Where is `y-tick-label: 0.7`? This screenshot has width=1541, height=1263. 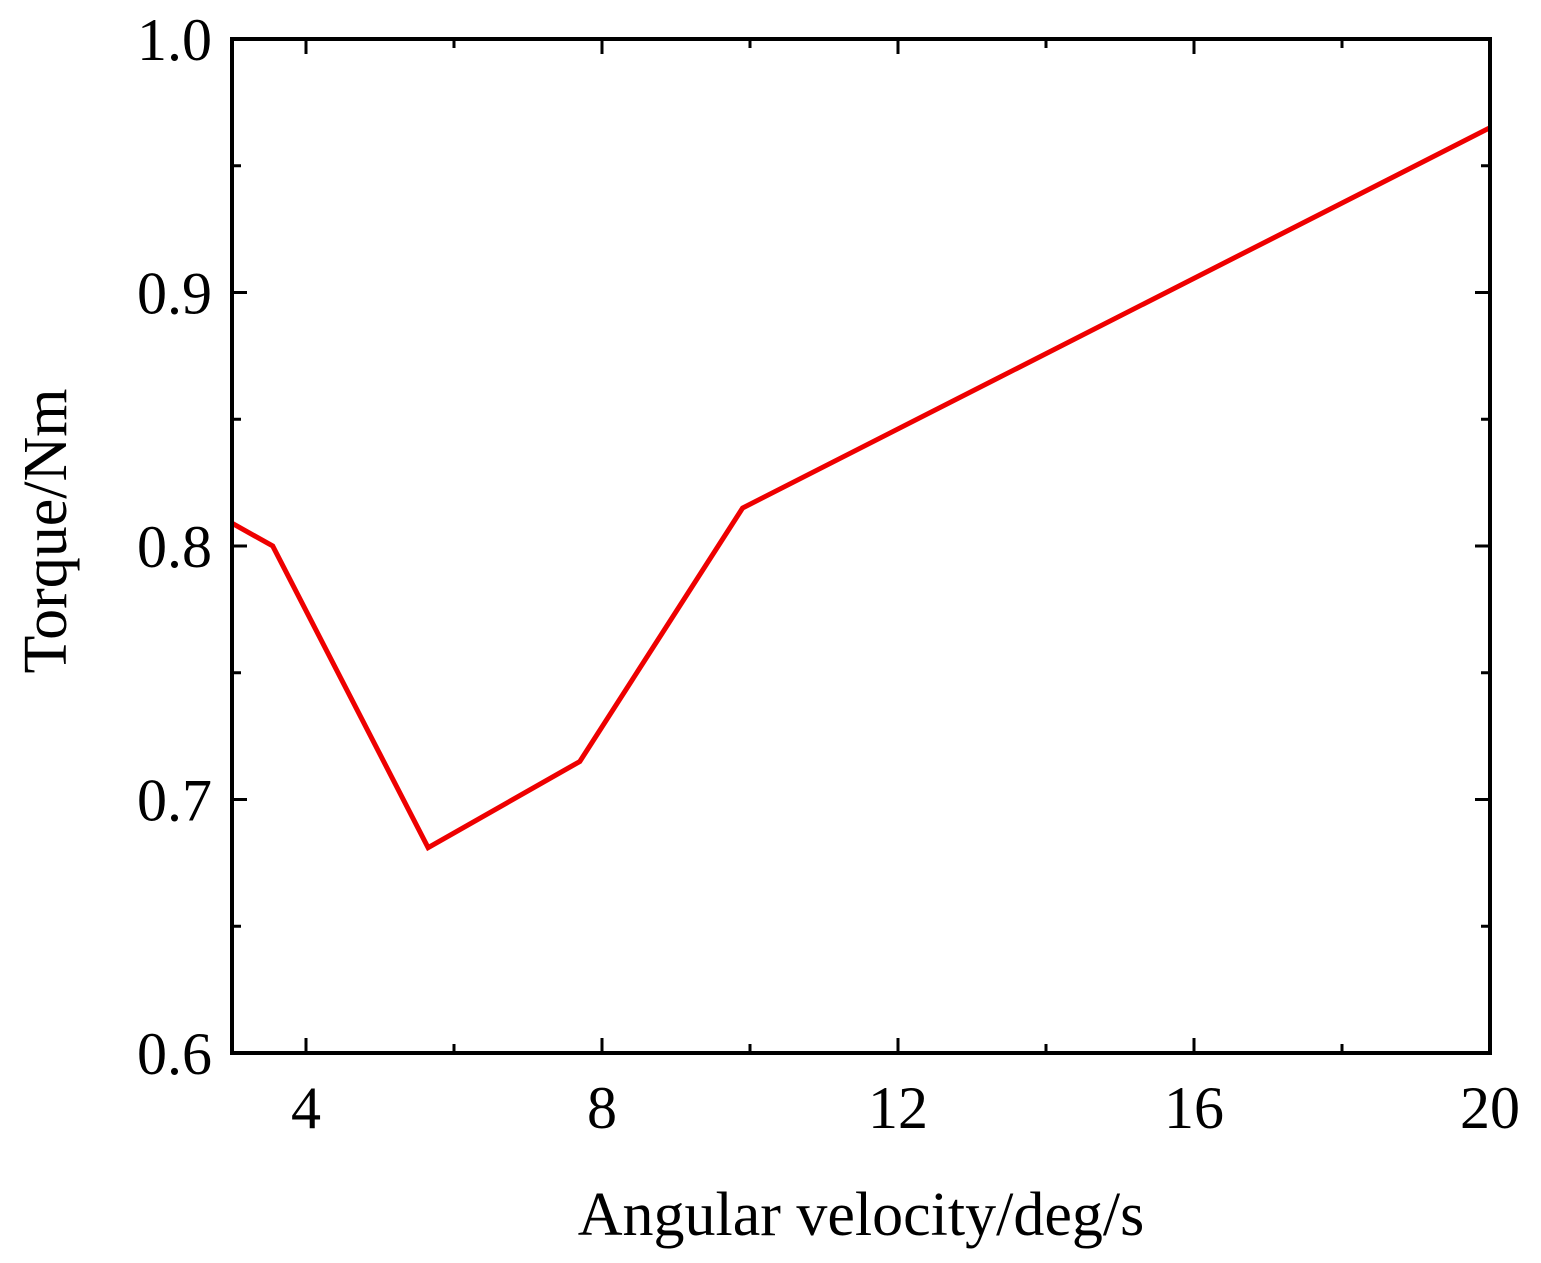
y-tick-label: 0.7 is located at coordinates (174, 801).